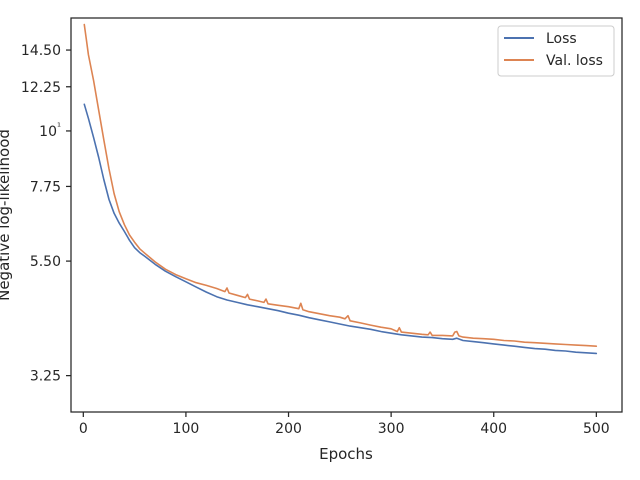  Describe the element at coordinates (186, 429) in the screenshot. I see `x-tick-label: 100` at that location.